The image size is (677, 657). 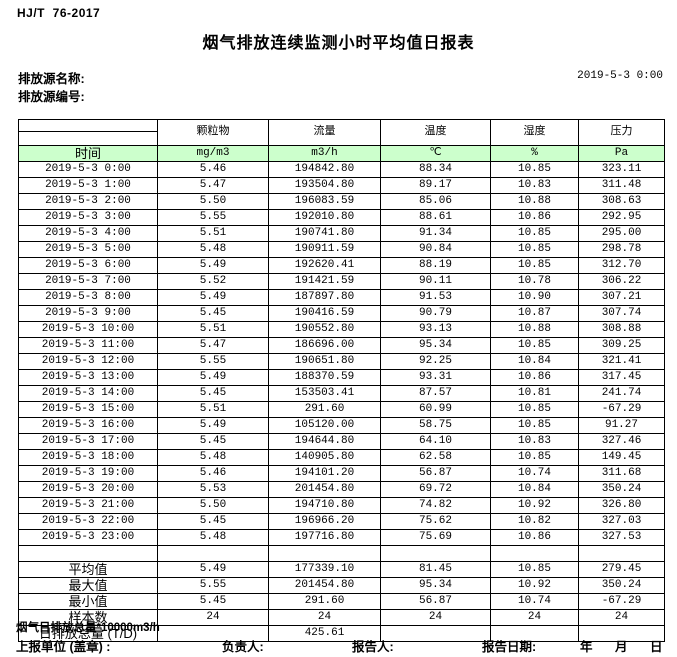 I want to click on cell-time: 2019-5-3 18:00, so click(x=88, y=457).